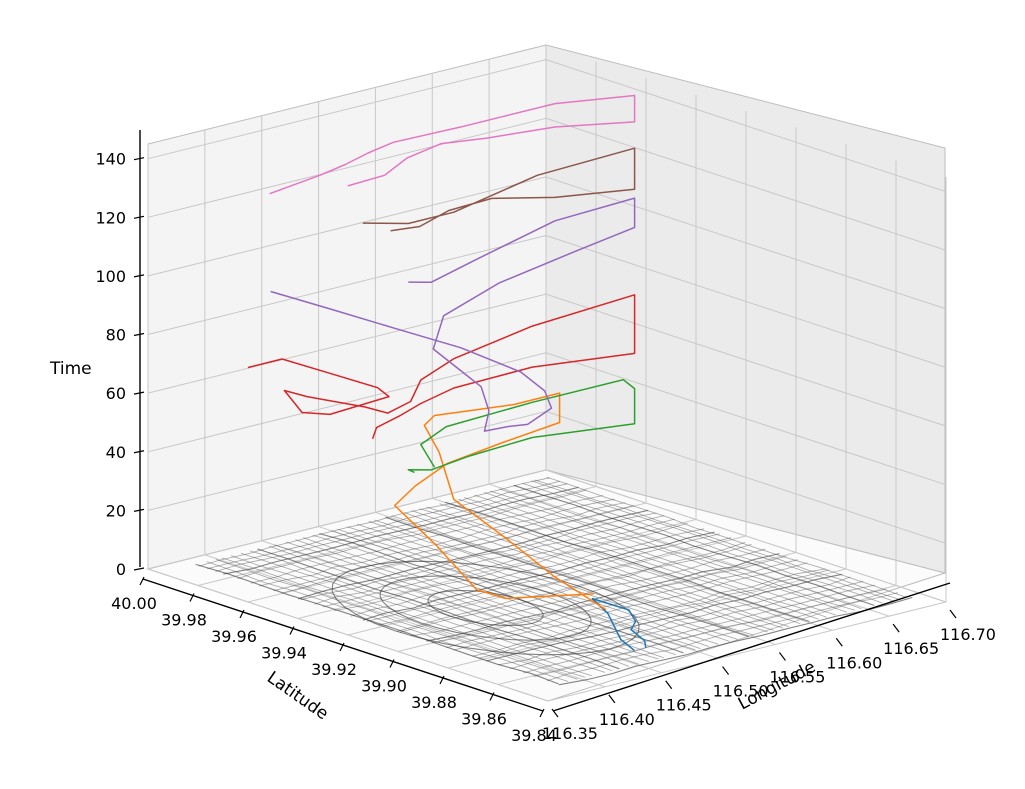 This screenshot has height=789, width=1025. I want to click on z-tick-label: 40, so click(116, 452).